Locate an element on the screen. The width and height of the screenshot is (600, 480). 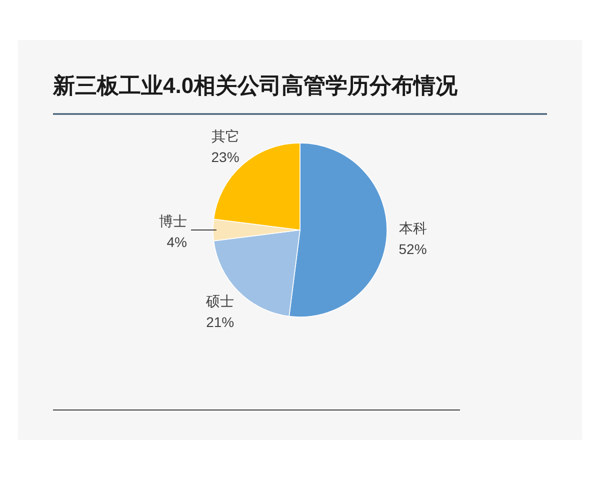
chart-title: 新三板工业4.0相关公司高管学历分布情况 is located at coordinates (255, 85).